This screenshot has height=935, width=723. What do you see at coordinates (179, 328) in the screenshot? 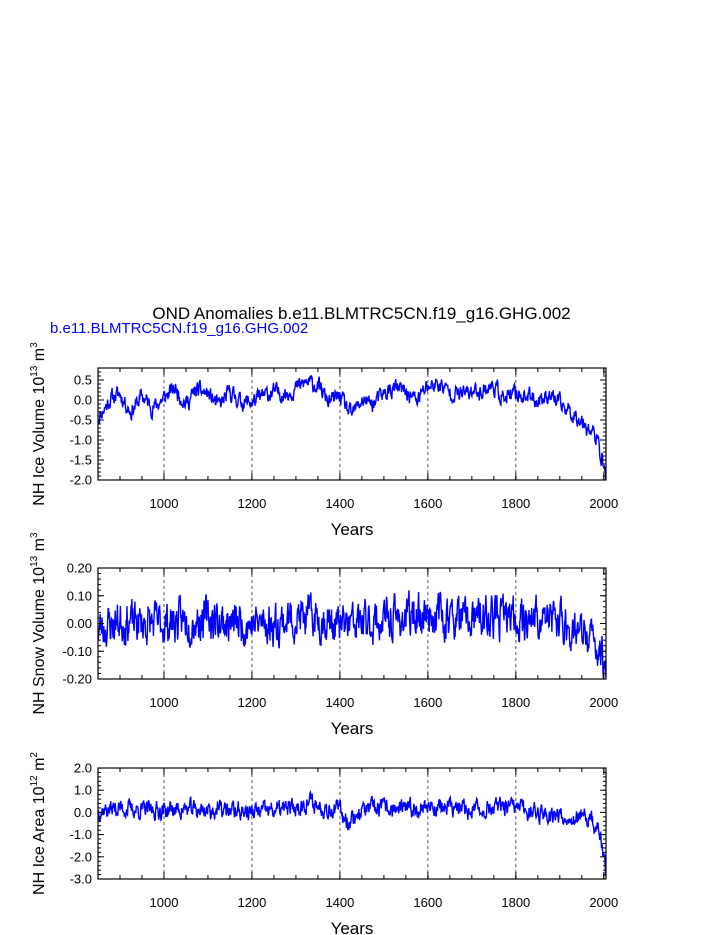
I see `figure-subtitle: b.e11.BLMTRC5CN.f19_g16.GHG.002` at bounding box center [179, 328].